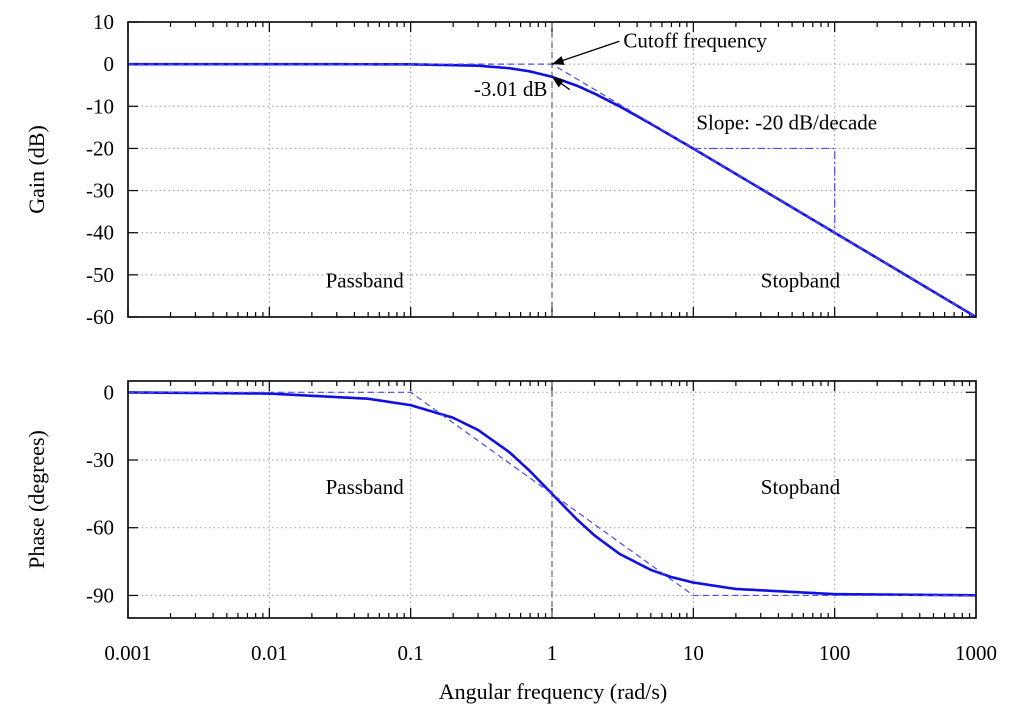  Describe the element at coordinates (100, 148) in the screenshot. I see `y-tick-label: -20` at that location.